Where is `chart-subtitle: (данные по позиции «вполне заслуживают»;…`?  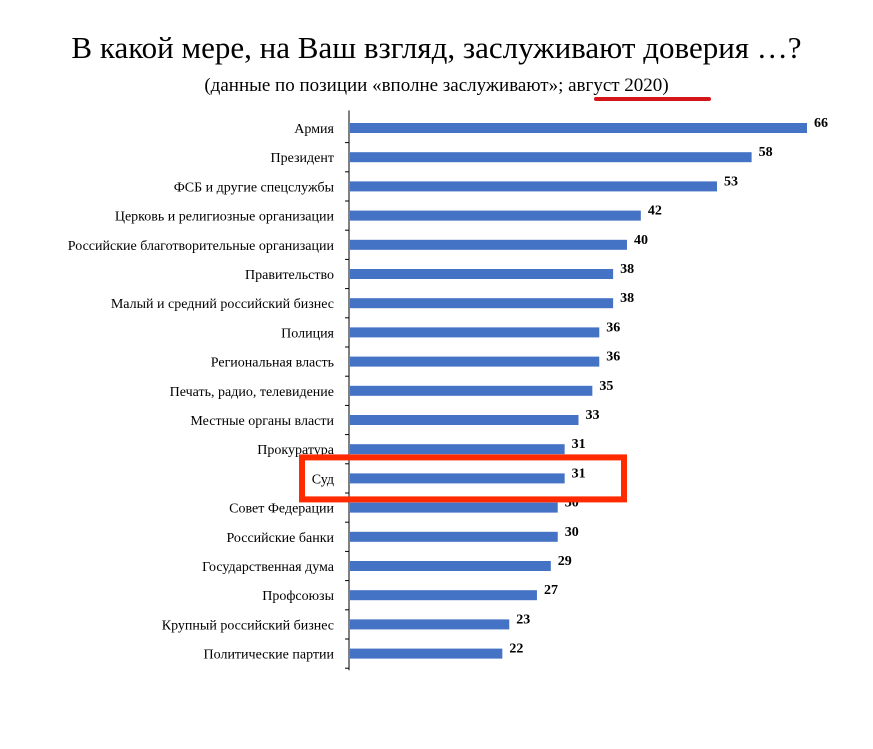 chart-subtitle: (данные по позиции «вполне заслуживают»;… is located at coordinates (436, 86).